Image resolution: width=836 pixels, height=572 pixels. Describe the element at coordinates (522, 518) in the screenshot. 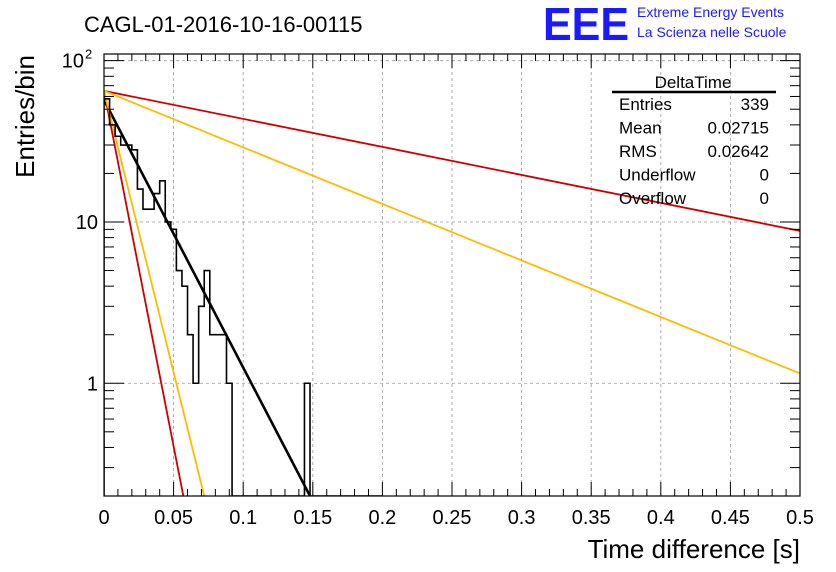

I see `x-tick-label: 0.3` at that location.